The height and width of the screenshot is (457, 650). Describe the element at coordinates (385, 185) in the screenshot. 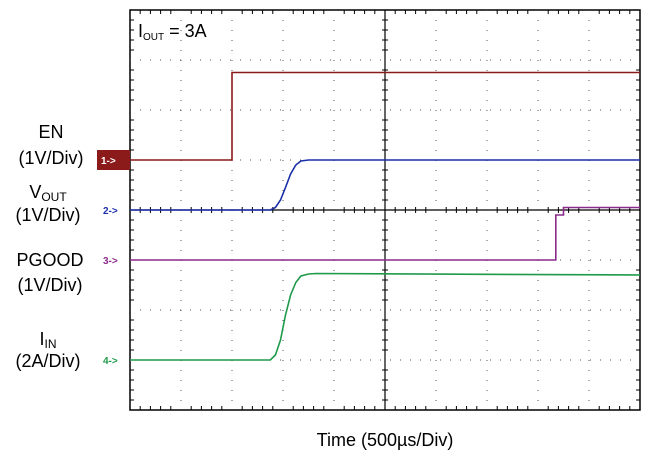

I see `trace-ch2` at that location.